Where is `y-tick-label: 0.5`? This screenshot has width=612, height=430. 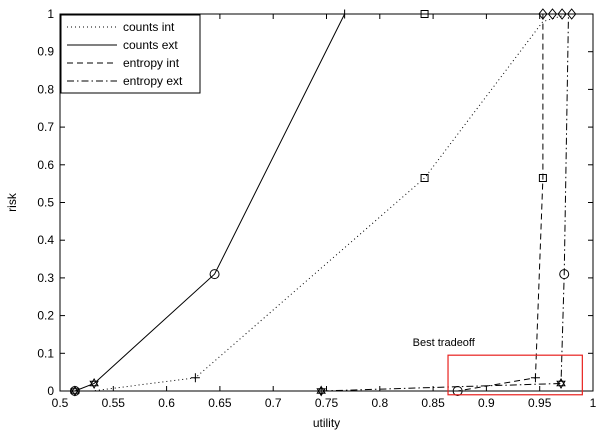
y-tick-label: 0.5 is located at coordinates (45, 203).